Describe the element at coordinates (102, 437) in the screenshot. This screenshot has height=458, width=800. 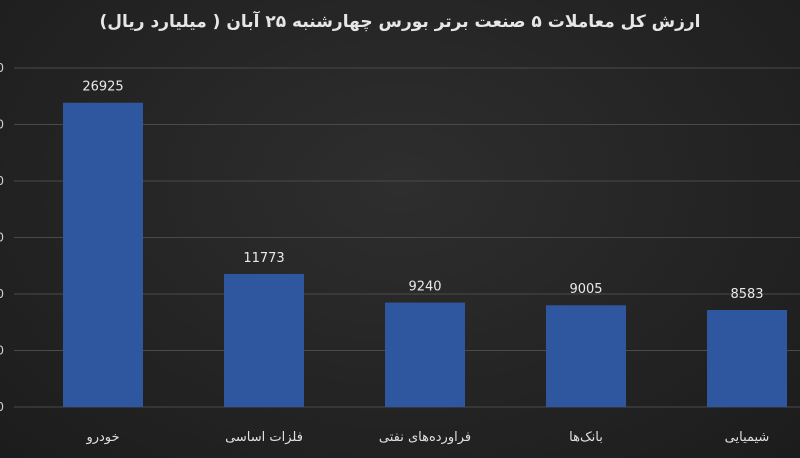
I see `category-label-0: خودرو` at that location.